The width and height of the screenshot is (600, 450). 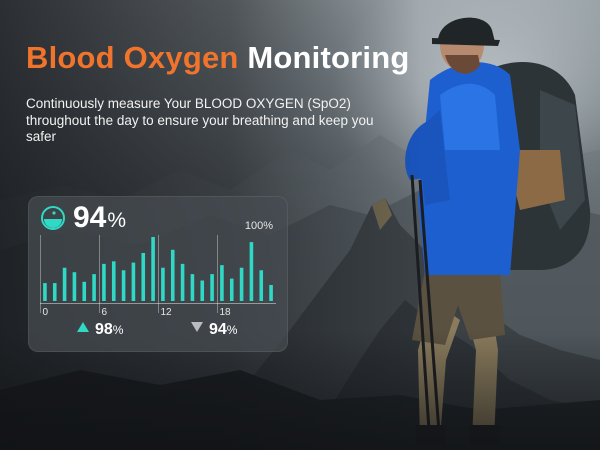 I want to click on current-spo2-value: 94%, so click(x=99, y=218).